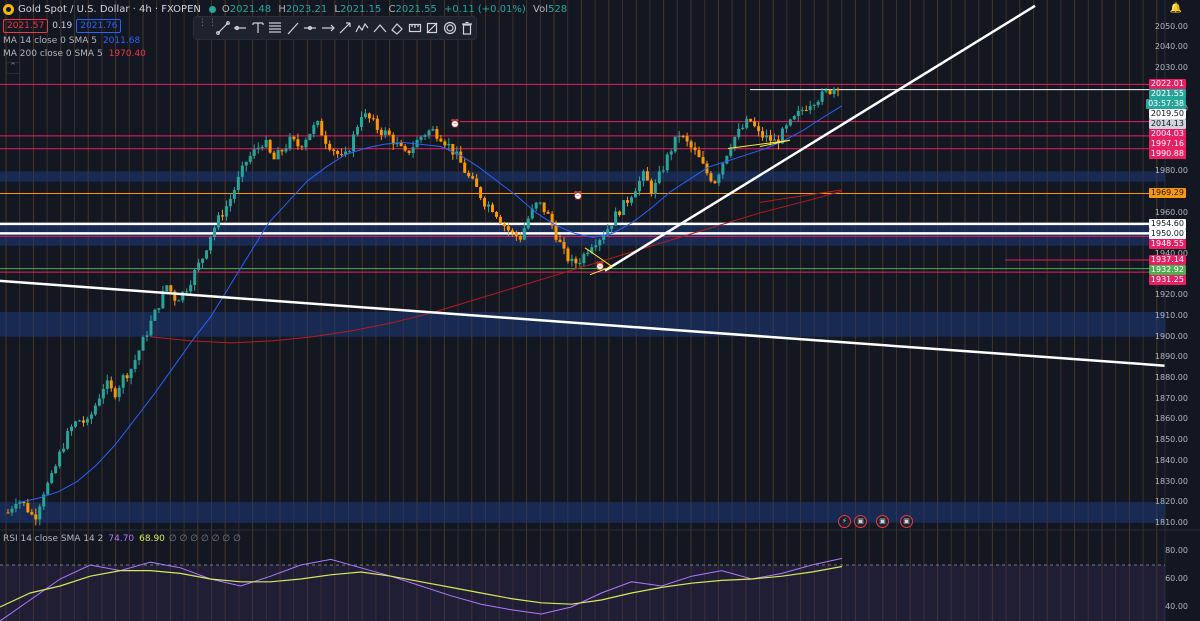 The width and height of the screenshot is (1200, 621). I want to click on price-range-icon, so click(344, 28).